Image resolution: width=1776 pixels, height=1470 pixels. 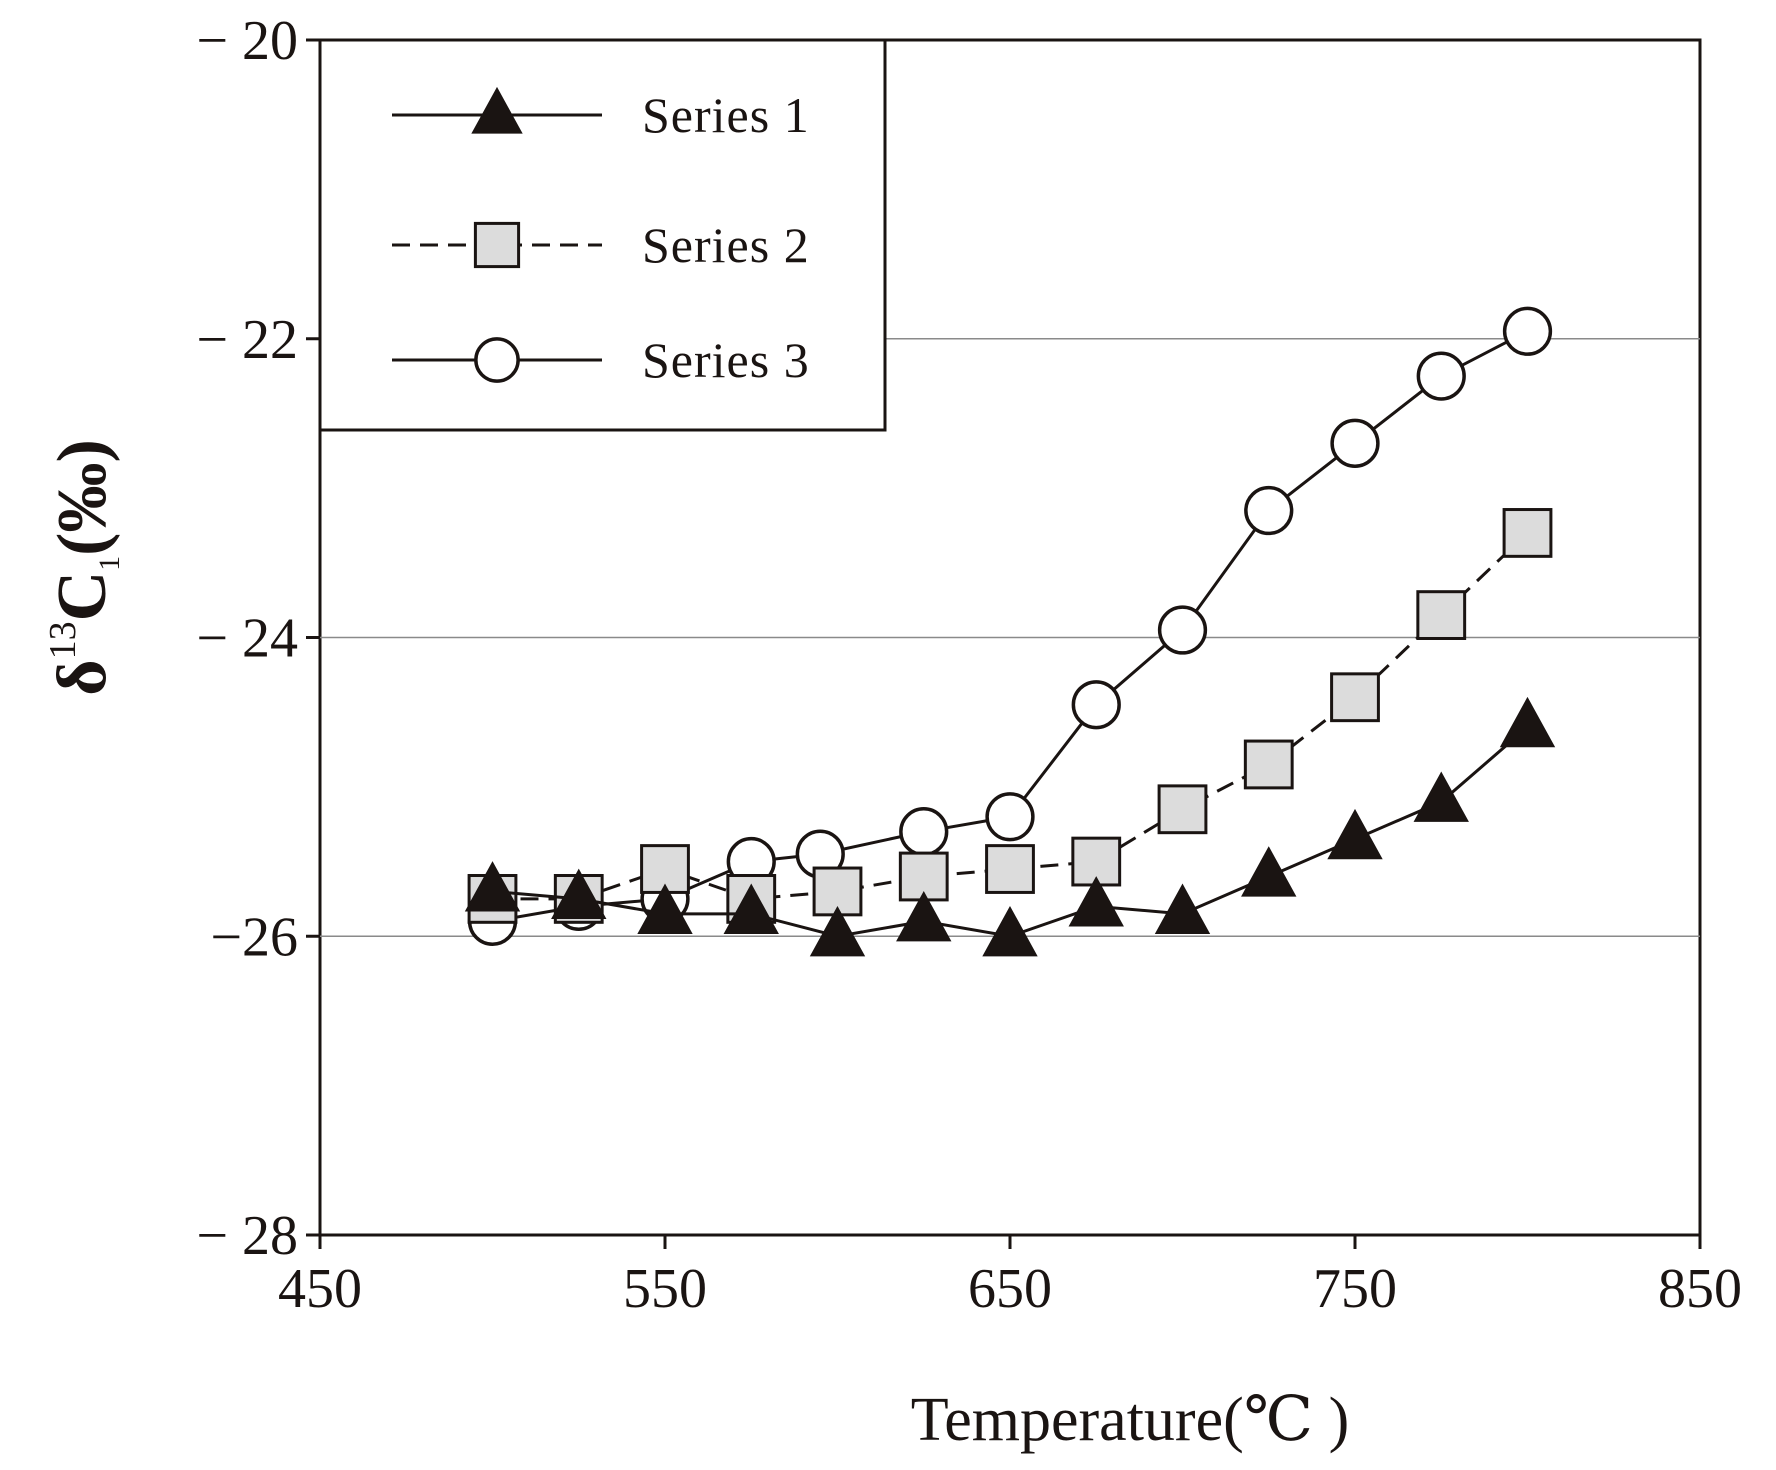 I want to click on y-title-unit: (‰), so click(x=82, y=497).